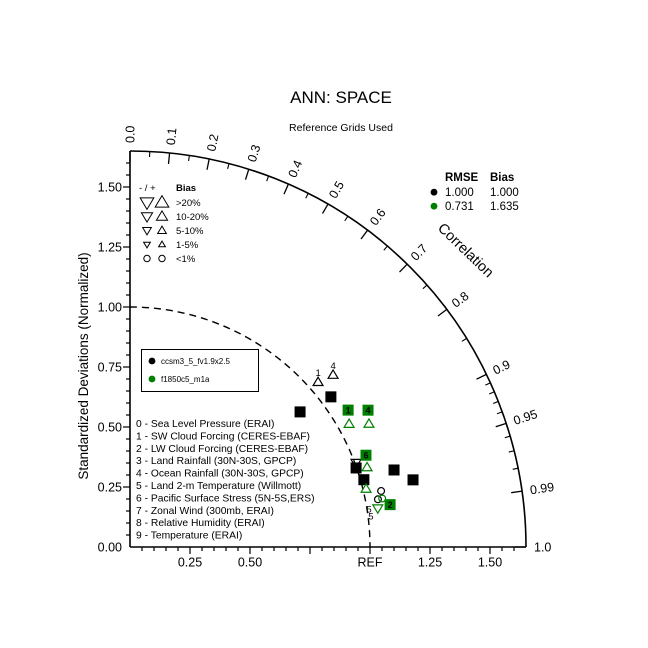  I want to click on x-tick-label: 1.50, so click(490, 563).